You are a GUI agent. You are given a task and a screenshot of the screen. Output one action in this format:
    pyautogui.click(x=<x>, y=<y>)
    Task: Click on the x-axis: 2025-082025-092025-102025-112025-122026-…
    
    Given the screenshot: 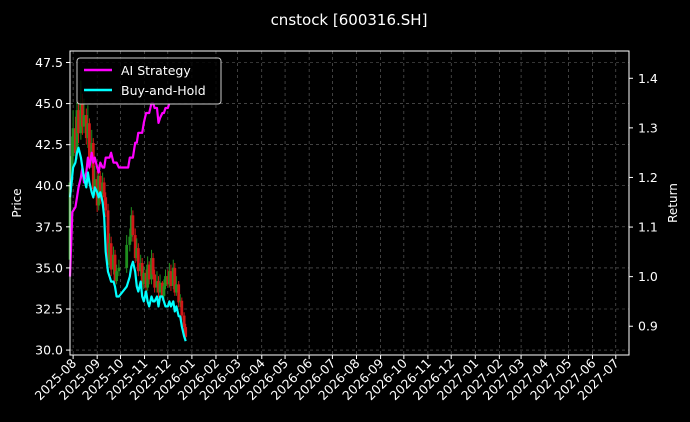 What is the action you would take?
    pyautogui.click(x=327, y=379)
    